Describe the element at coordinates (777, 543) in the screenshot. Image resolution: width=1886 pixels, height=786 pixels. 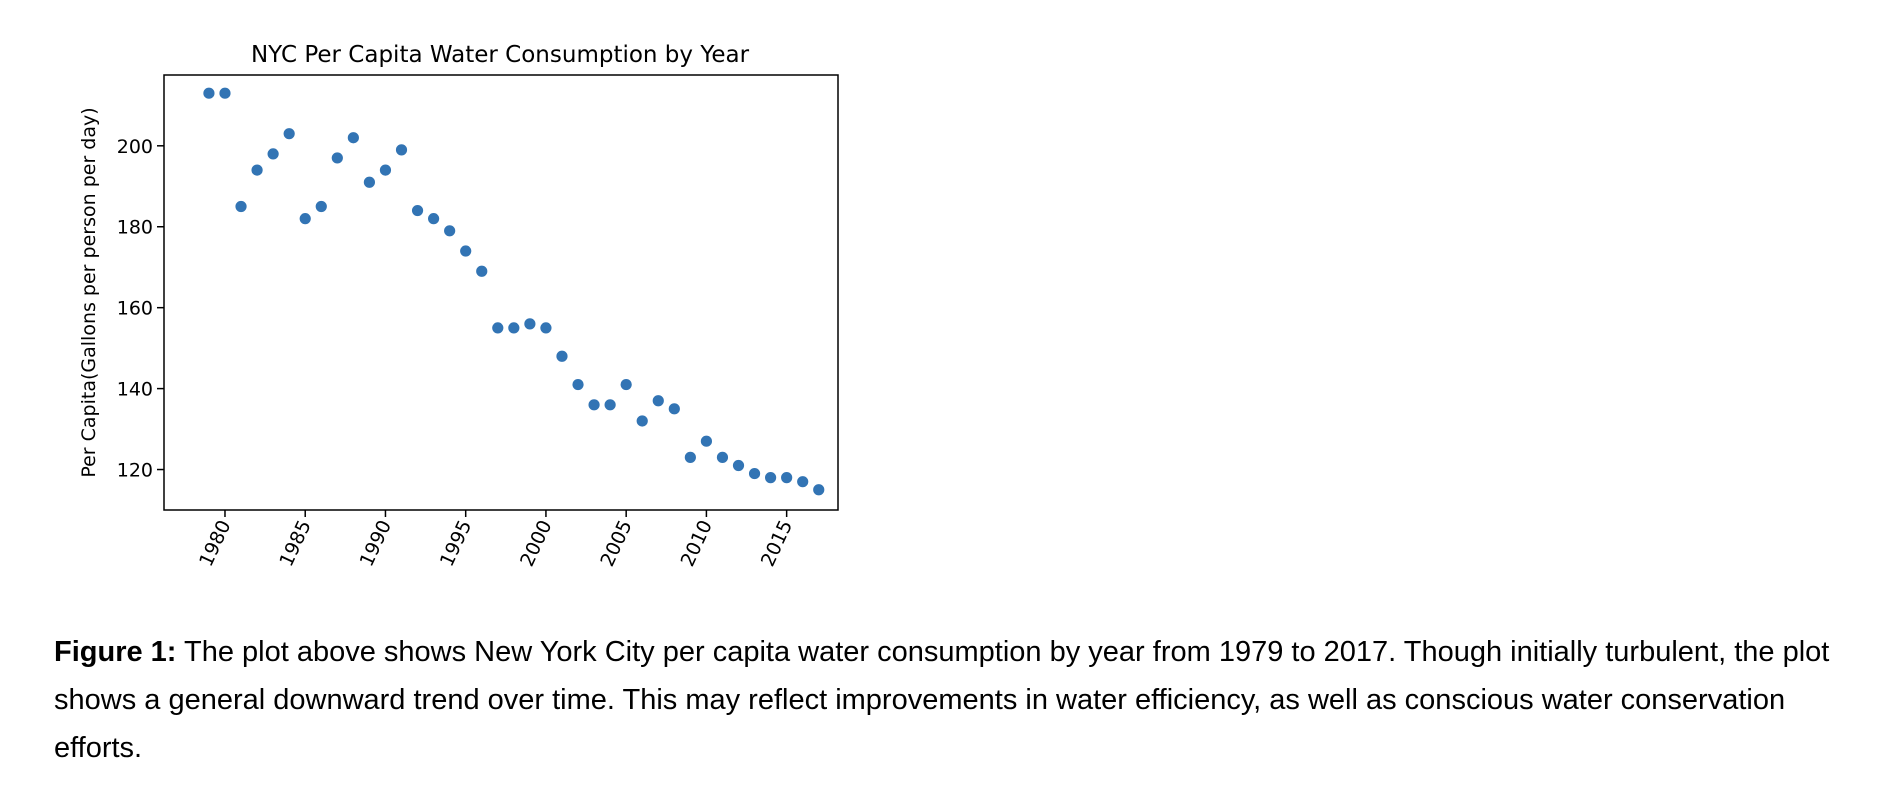
I see `x-tick-label: 2015` at that location.